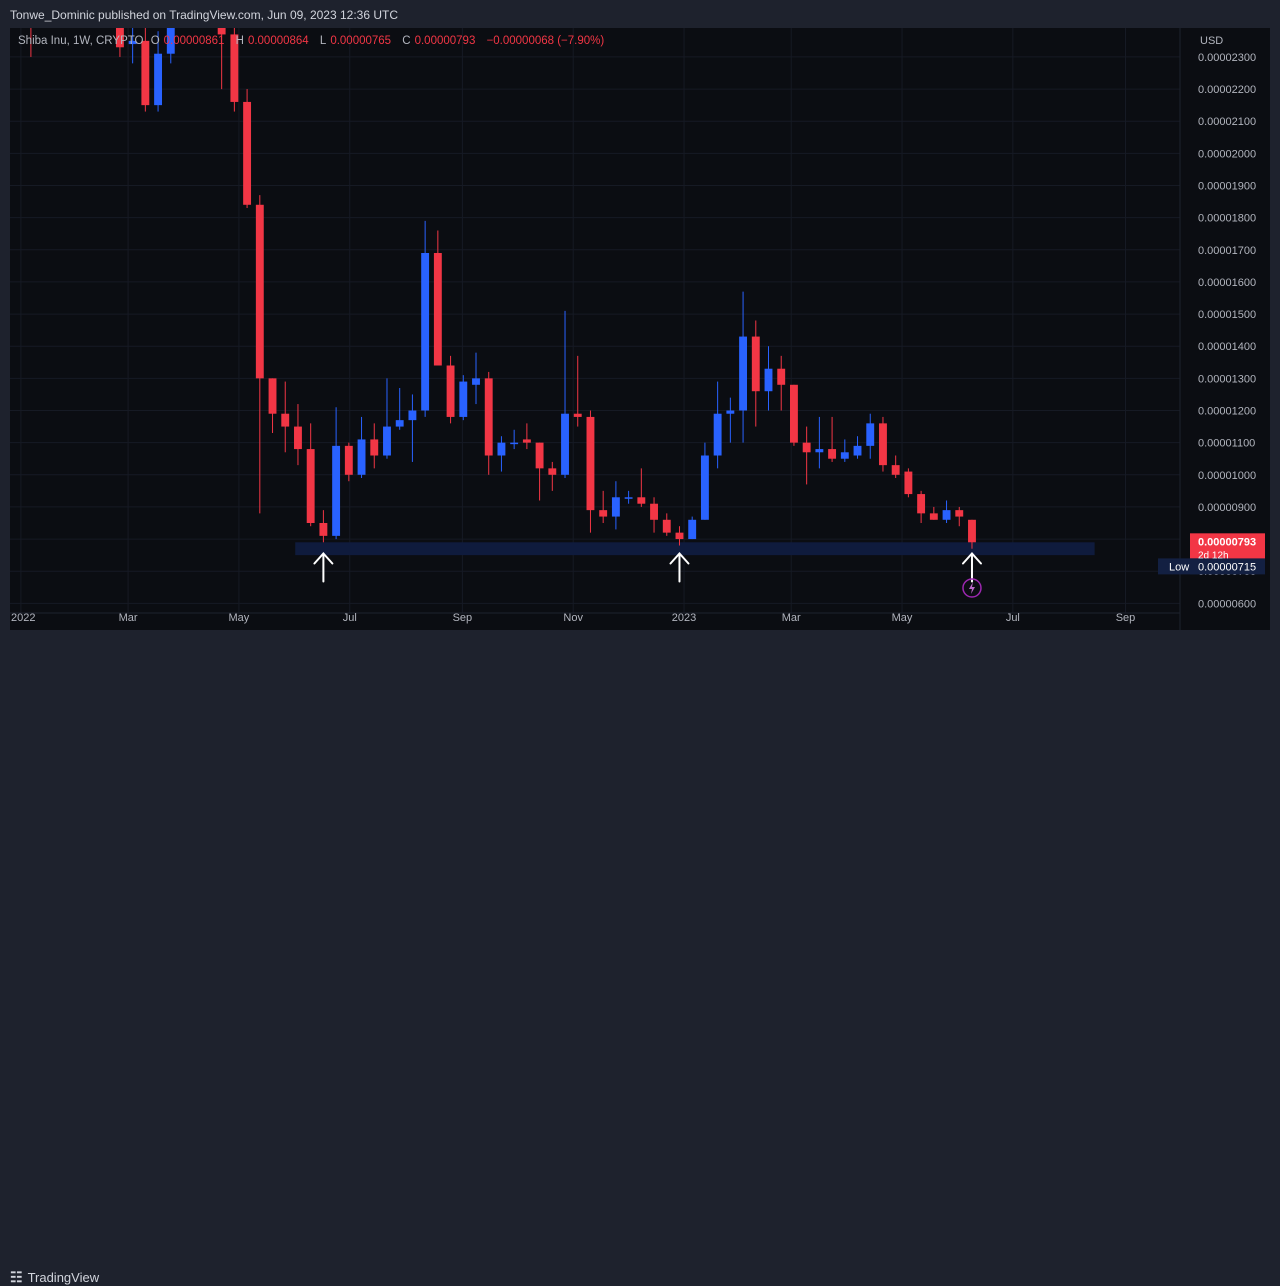 The width and height of the screenshot is (1280, 1286). What do you see at coordinates (16, 1277) in the screenshot?
I see `tradingview-logo-icon: ☷` at bounding box center [16, 1277].